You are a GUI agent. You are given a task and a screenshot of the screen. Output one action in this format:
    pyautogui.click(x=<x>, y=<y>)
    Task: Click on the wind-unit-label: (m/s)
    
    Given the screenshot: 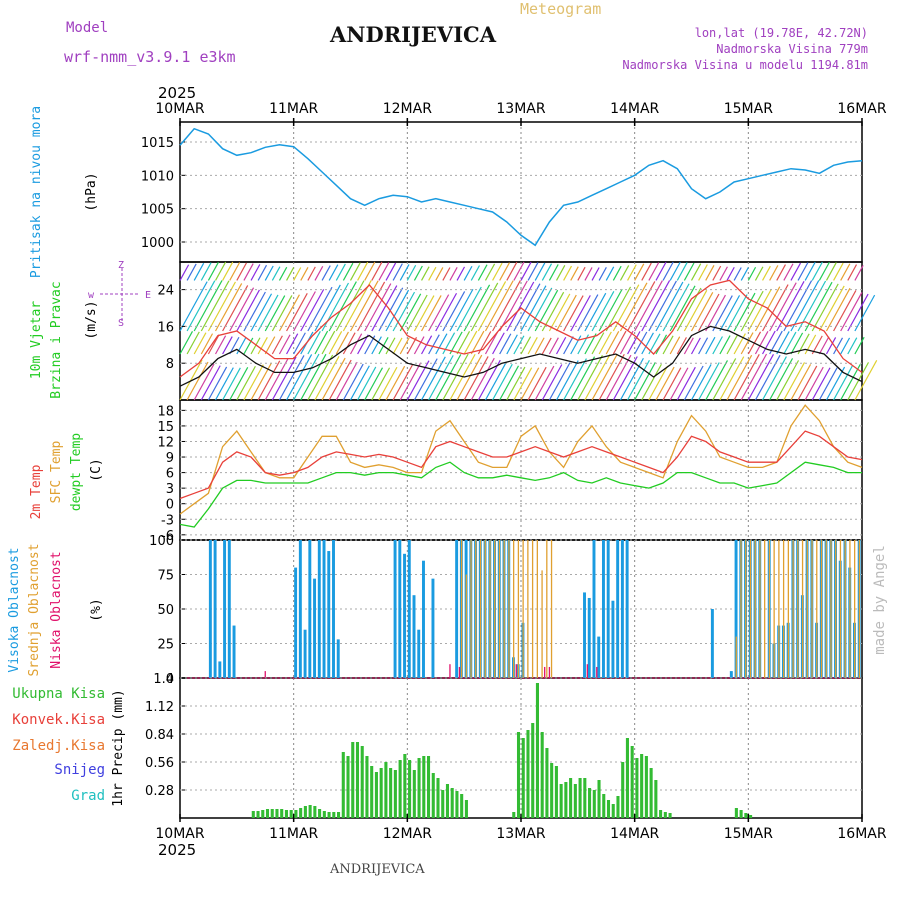 What is the action you would take?
    pyautogui.click(x=91, y=319)
    